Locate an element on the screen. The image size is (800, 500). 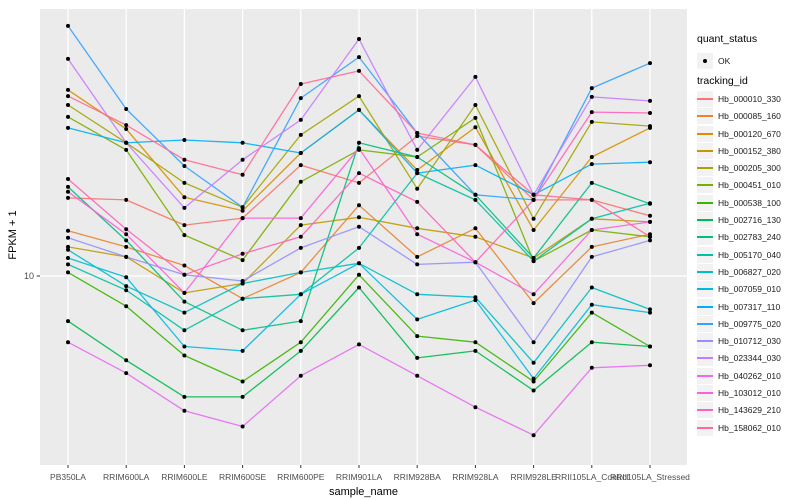
legend-item-tracking-id: Hb_009775_020 is located at coordinates (748, 323).